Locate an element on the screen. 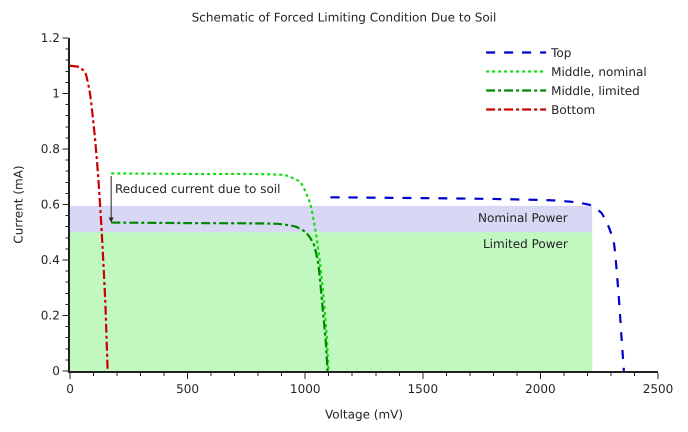 The image size is (688, 432). y-axis-title: Current (mA) is located at coordinates (19, 204).